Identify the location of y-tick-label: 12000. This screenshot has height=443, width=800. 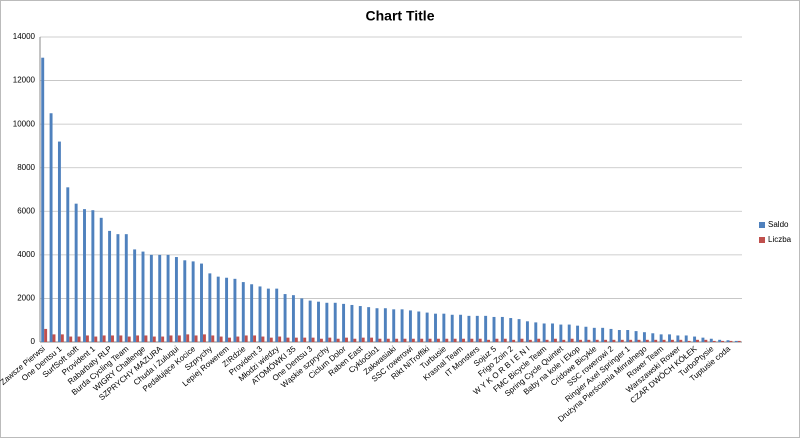
(24, 80).